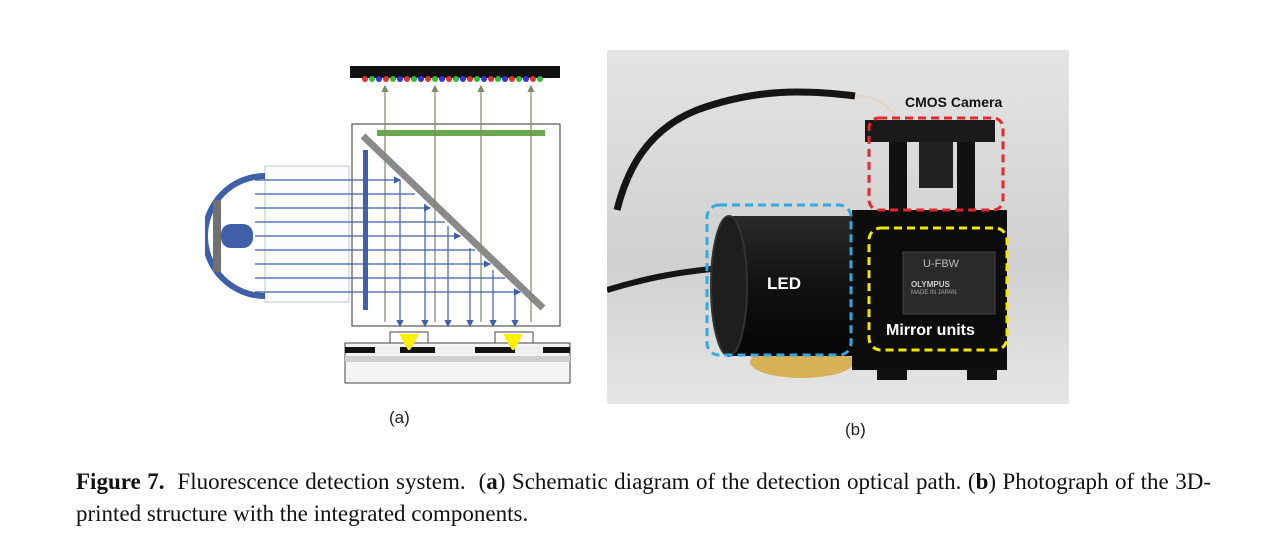 This screenshot has height=542, width=1278. Describe the element at coordinates (855, 429) in the screenshot. I see `subfigure-label-b: (b)` at that location.